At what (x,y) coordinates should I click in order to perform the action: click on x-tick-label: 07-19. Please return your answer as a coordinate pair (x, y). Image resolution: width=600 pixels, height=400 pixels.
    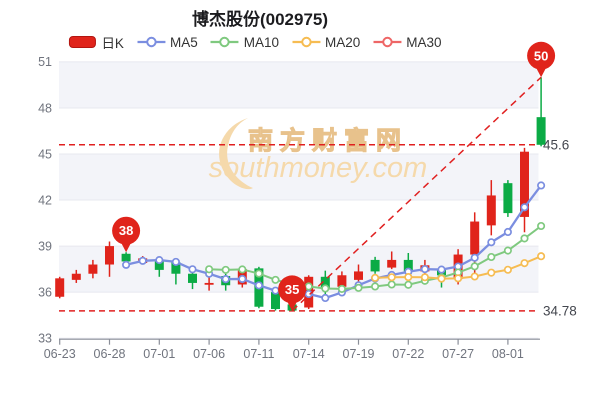
    Looking at the image, I should click on (359, 354).